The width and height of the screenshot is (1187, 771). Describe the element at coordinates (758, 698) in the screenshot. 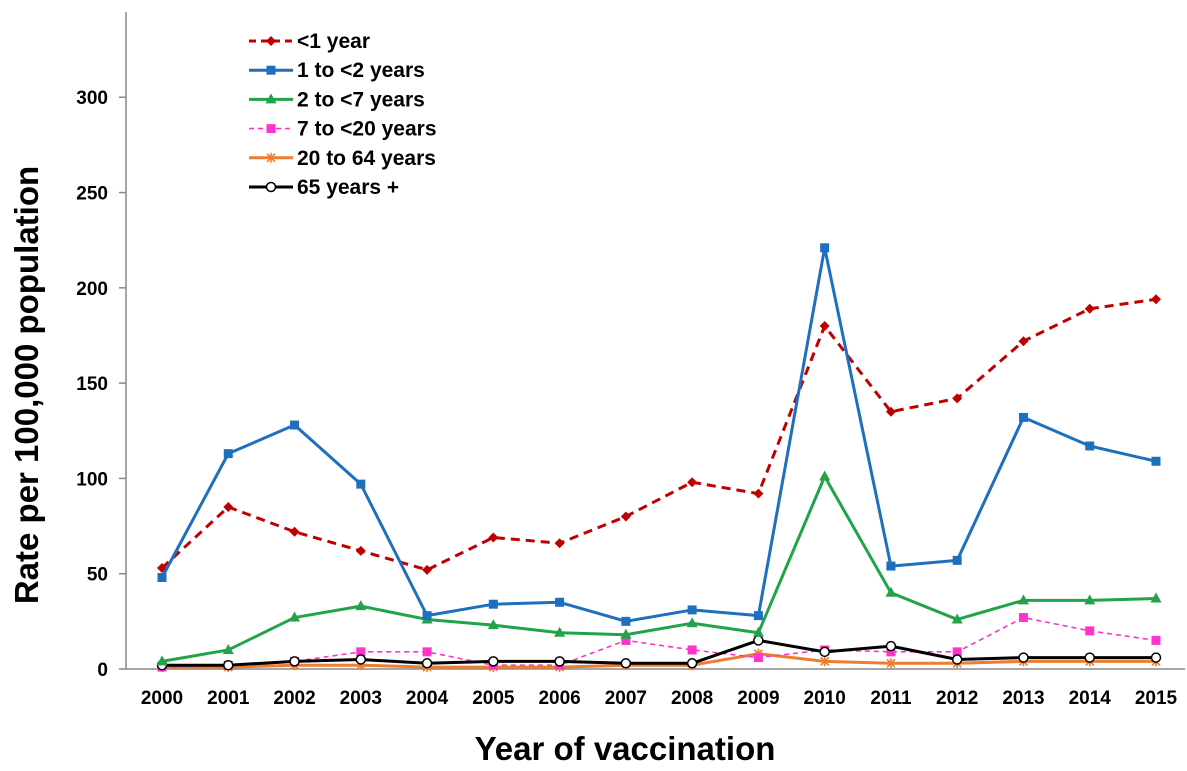

I see `x-tick-label: 2009` at that location.